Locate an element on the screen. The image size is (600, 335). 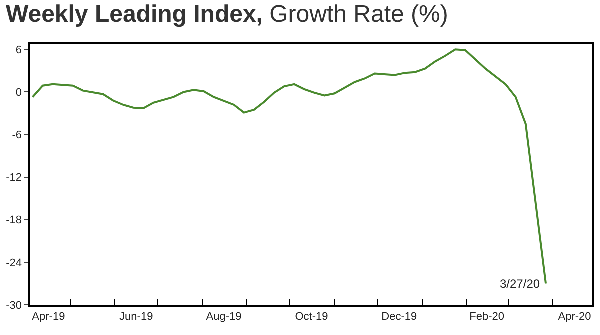
x-tick-label: Dec-19 is located at coordinates (400, 316).